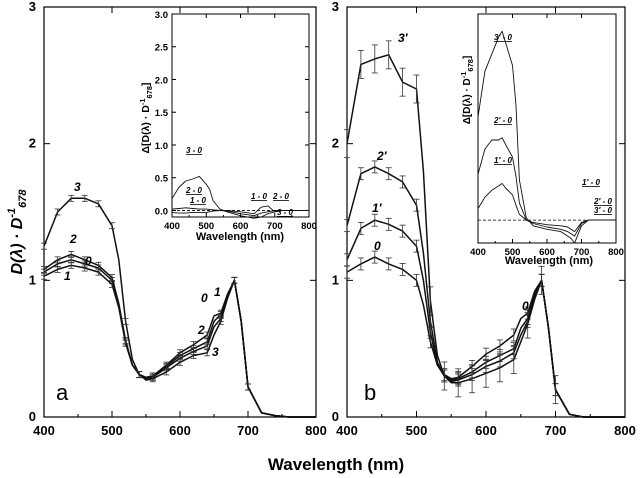 This screenshot has height=478, width=640. I want to click on ylabel-main: D(λ) · D, so click(17, 245).